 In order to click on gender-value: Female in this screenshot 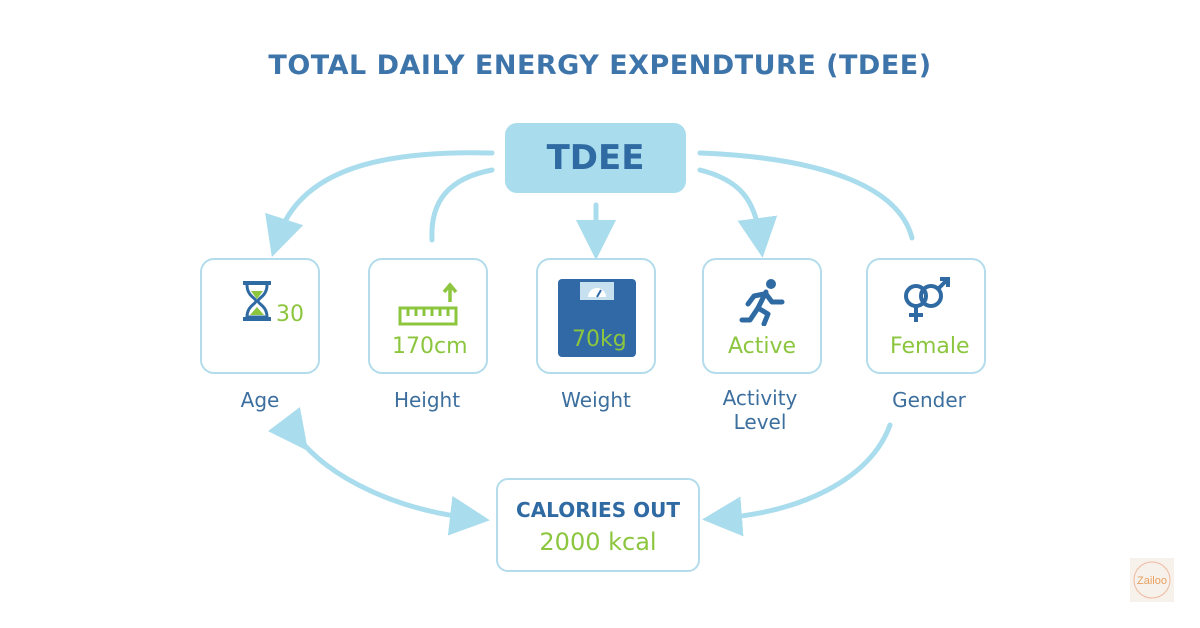, I will do `click(930, 346)`.